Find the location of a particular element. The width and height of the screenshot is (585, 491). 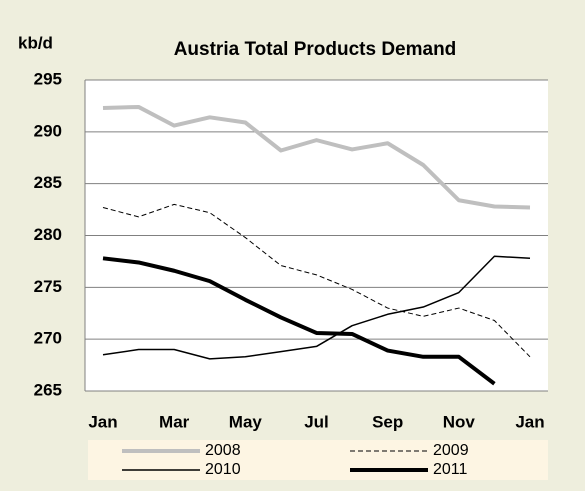

legend-label: 2008 is located at coordinates (223, 450).